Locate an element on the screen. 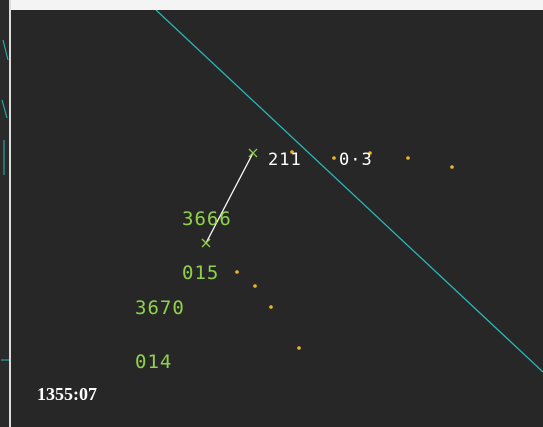 The height and width of the screenshot is (427, 543). distance-readout: 0·3 is located at coordinates (356, 160).